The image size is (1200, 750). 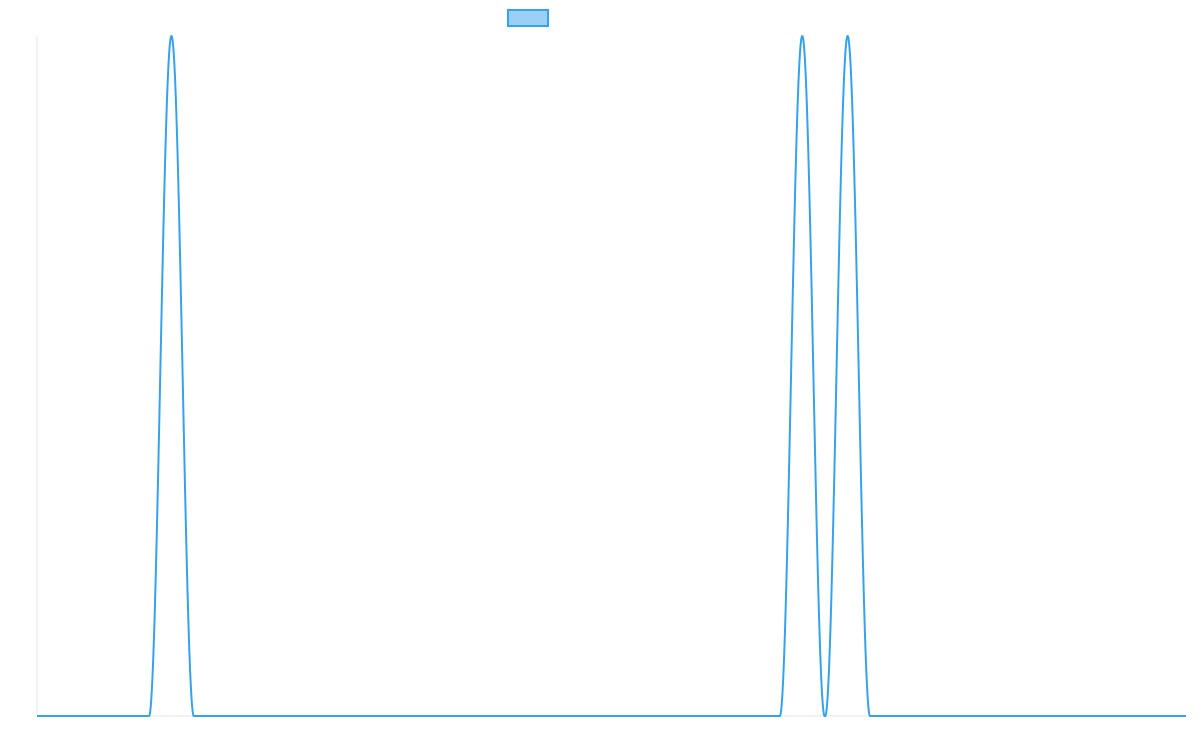 I want to click on legend-swatch, so click(x=528, y=18).